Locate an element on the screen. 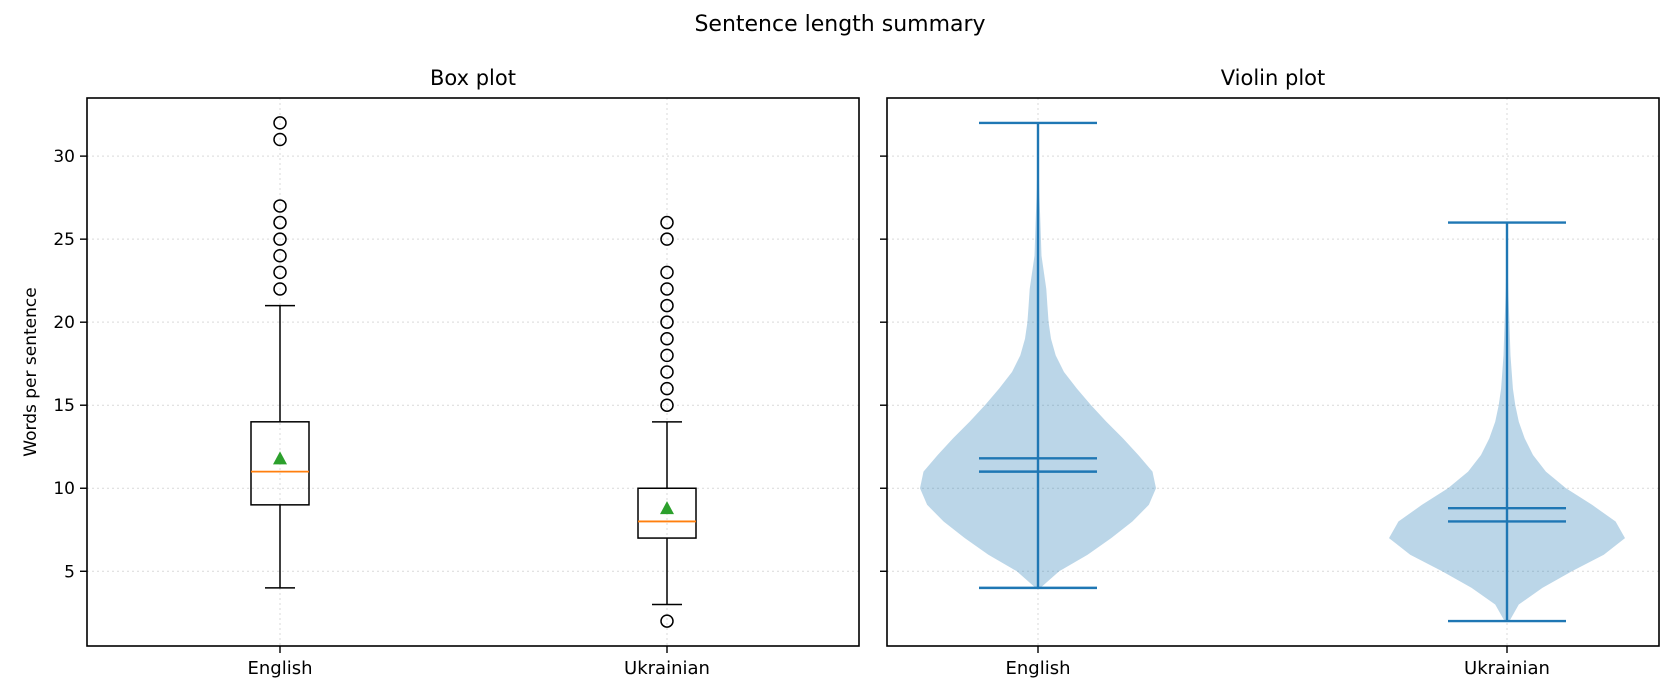  violin-plot-x-tick-label: English is located at coordinates (1038, 668).